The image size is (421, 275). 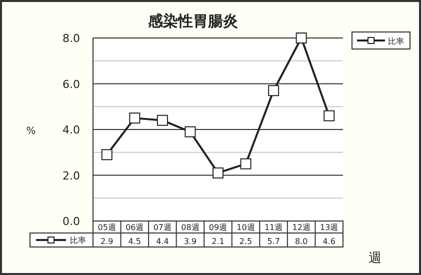 I want to click on y-tick-label: 8.0, so click(x=71, y=38).